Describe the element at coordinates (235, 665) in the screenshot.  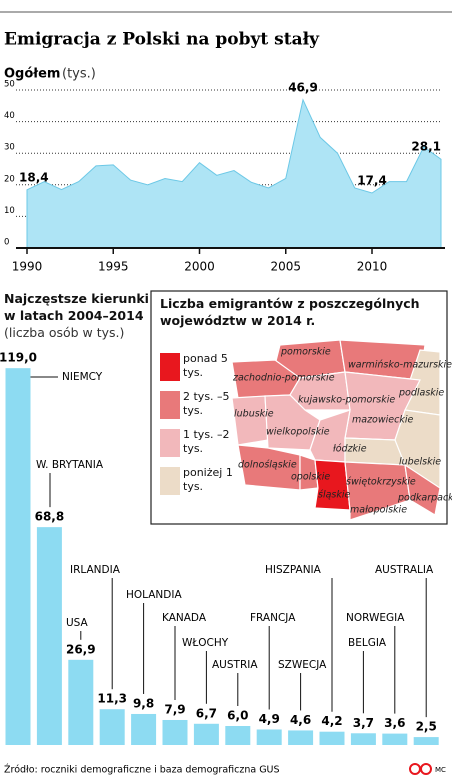
I see `category-label: AUSTRIA` at that location.